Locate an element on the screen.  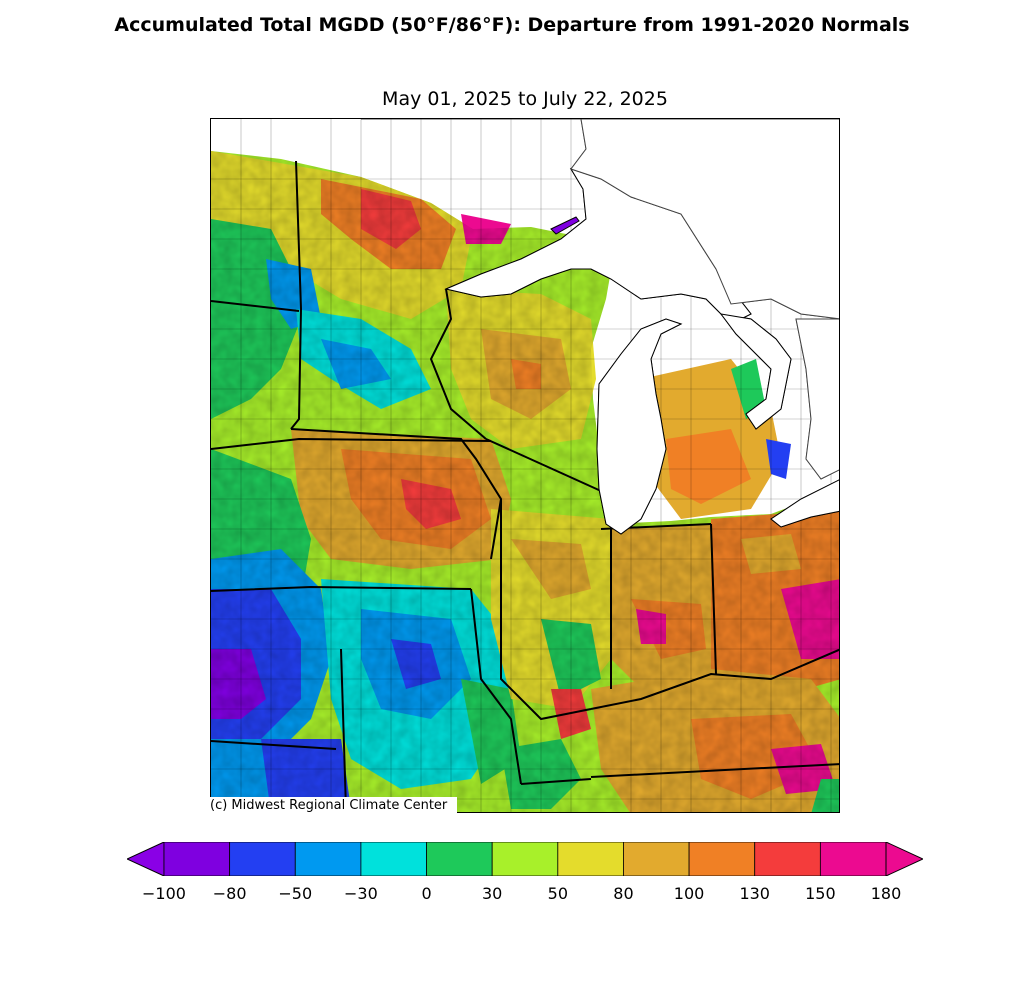
colorbar-tick-label: 80 is located at coordinates (623, 893).